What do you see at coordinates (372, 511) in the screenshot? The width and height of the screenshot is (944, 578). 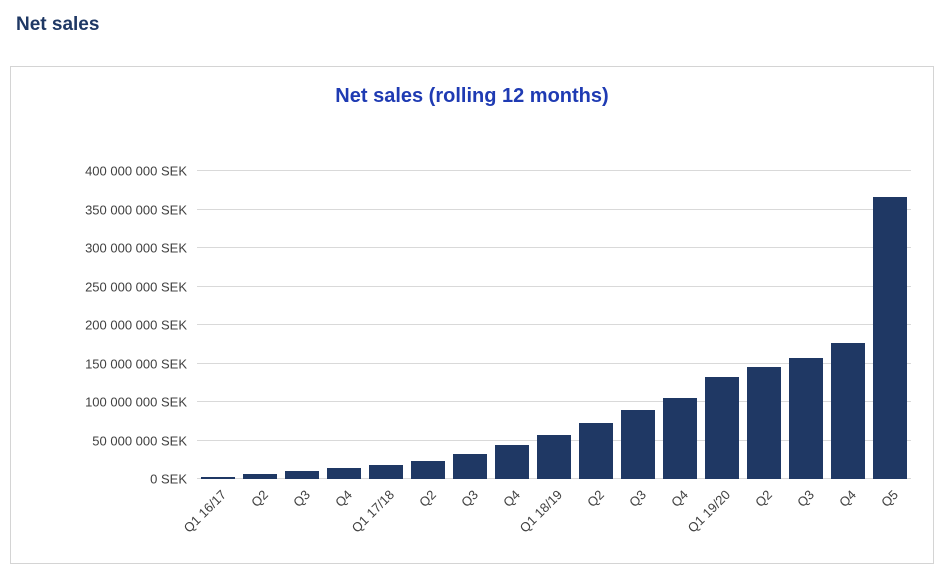 I see `x-axis-tick-label: Q1 17/18` at bounding box center [372, 511].